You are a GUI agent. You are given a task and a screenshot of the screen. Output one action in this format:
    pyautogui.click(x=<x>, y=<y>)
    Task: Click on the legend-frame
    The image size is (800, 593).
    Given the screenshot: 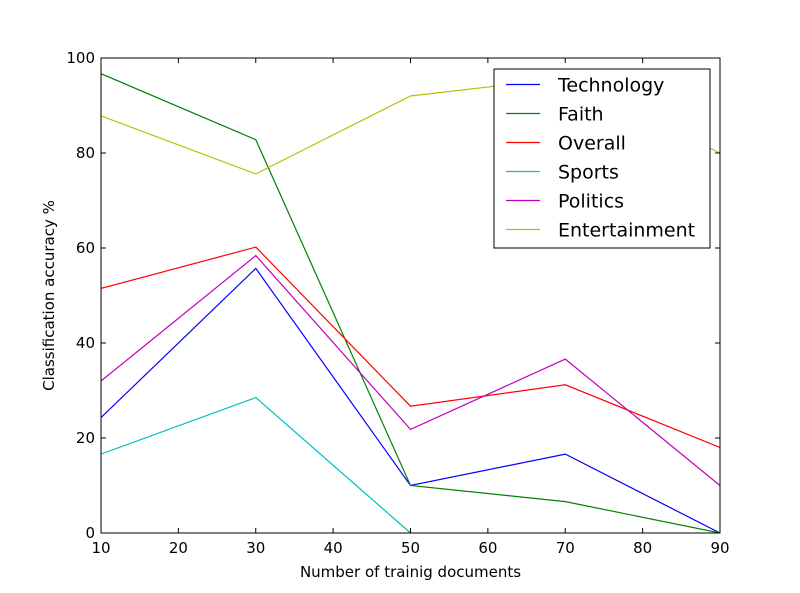 What is the action you would take?
    pyautogui.click(x=602, y=158)
    